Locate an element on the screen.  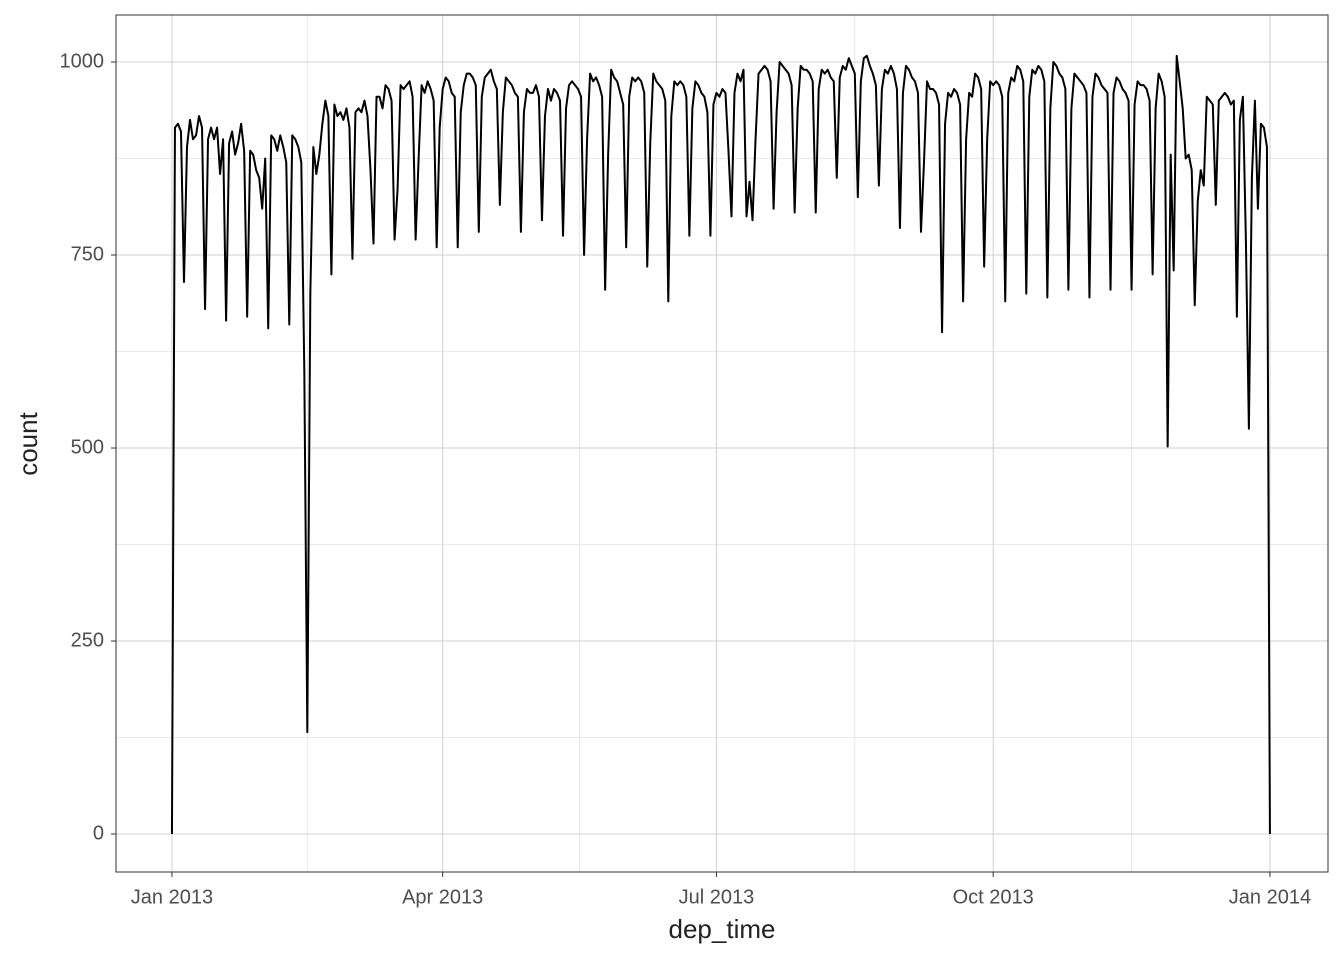
y-tick-label: 500 is located at coordinates (87, 447).